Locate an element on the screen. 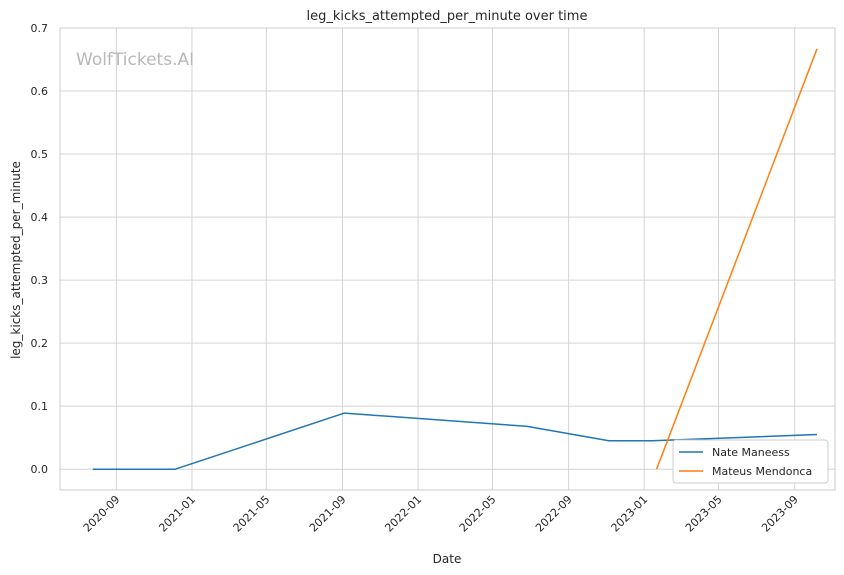 This screenshot has width=844, height=575. y-axis-label: leg_kicks_attempted_per_minute is located at coordinates (16, 260).